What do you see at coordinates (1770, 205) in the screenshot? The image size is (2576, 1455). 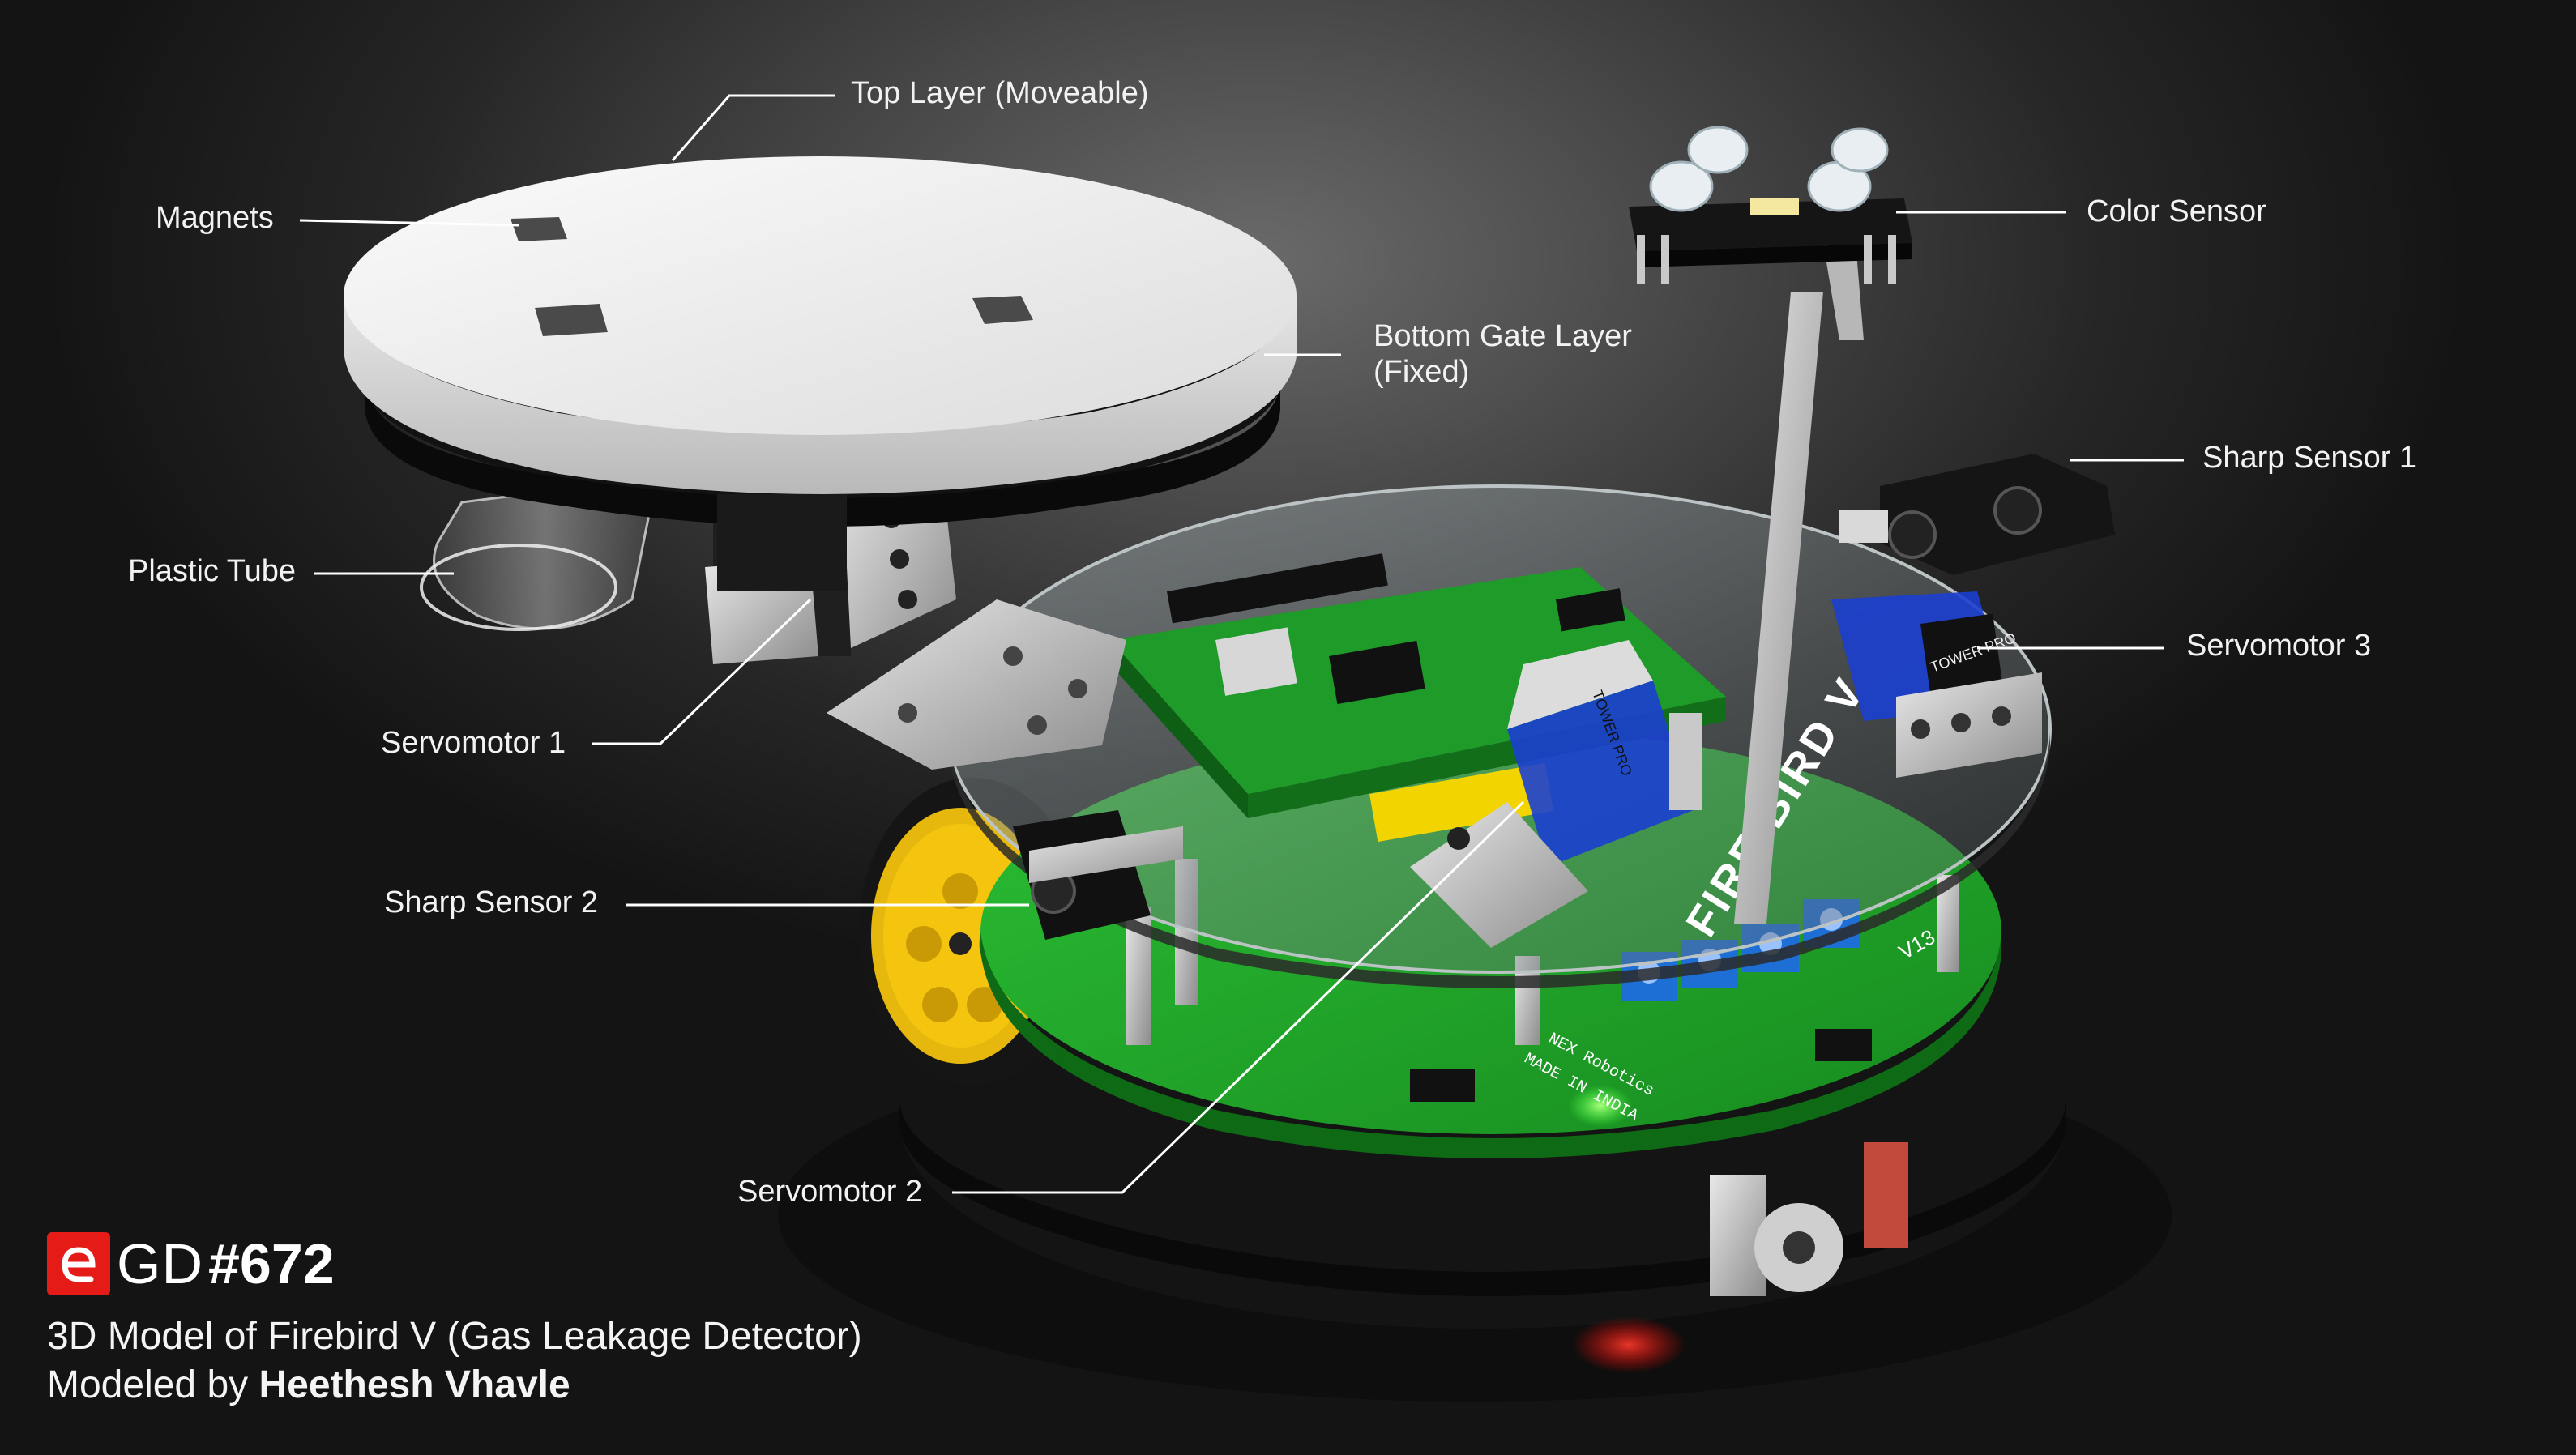 I see `color-sensor` at bounding box center [1770, 205].